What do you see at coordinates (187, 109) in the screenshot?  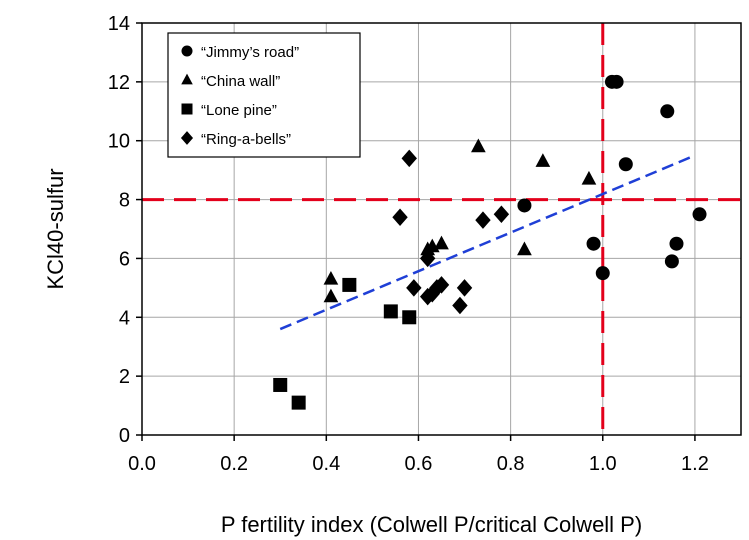 I see `legend-marker-square` at bounding box center [187, 109].